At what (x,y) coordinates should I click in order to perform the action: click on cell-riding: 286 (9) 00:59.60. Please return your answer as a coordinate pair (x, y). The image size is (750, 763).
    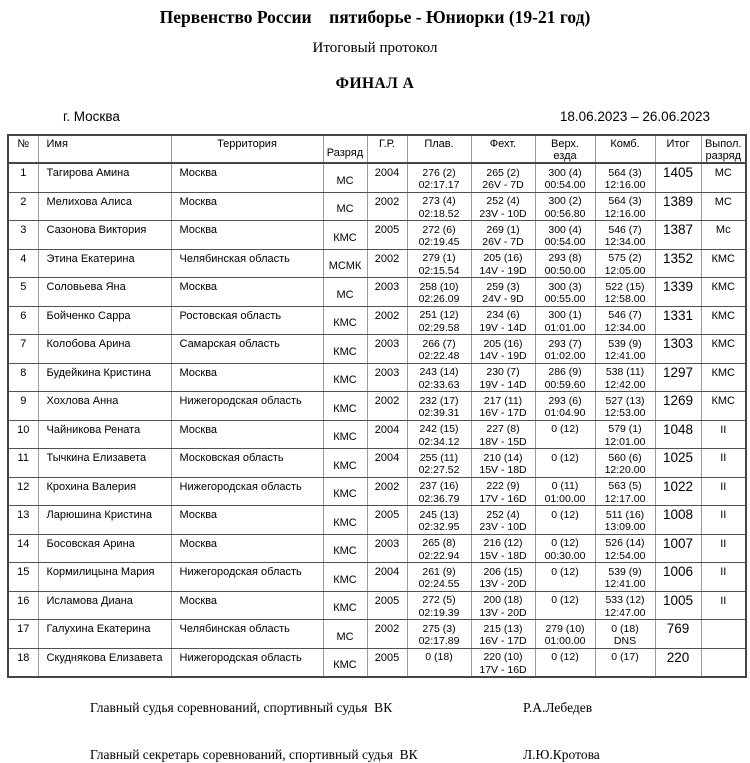
    Looking at the image, I should click on (565, 377).